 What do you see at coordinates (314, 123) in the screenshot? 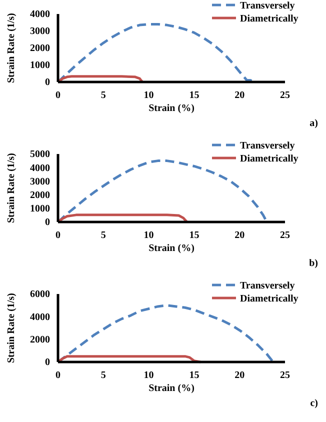
I see `text: a)` at bounding box center [314, 123].